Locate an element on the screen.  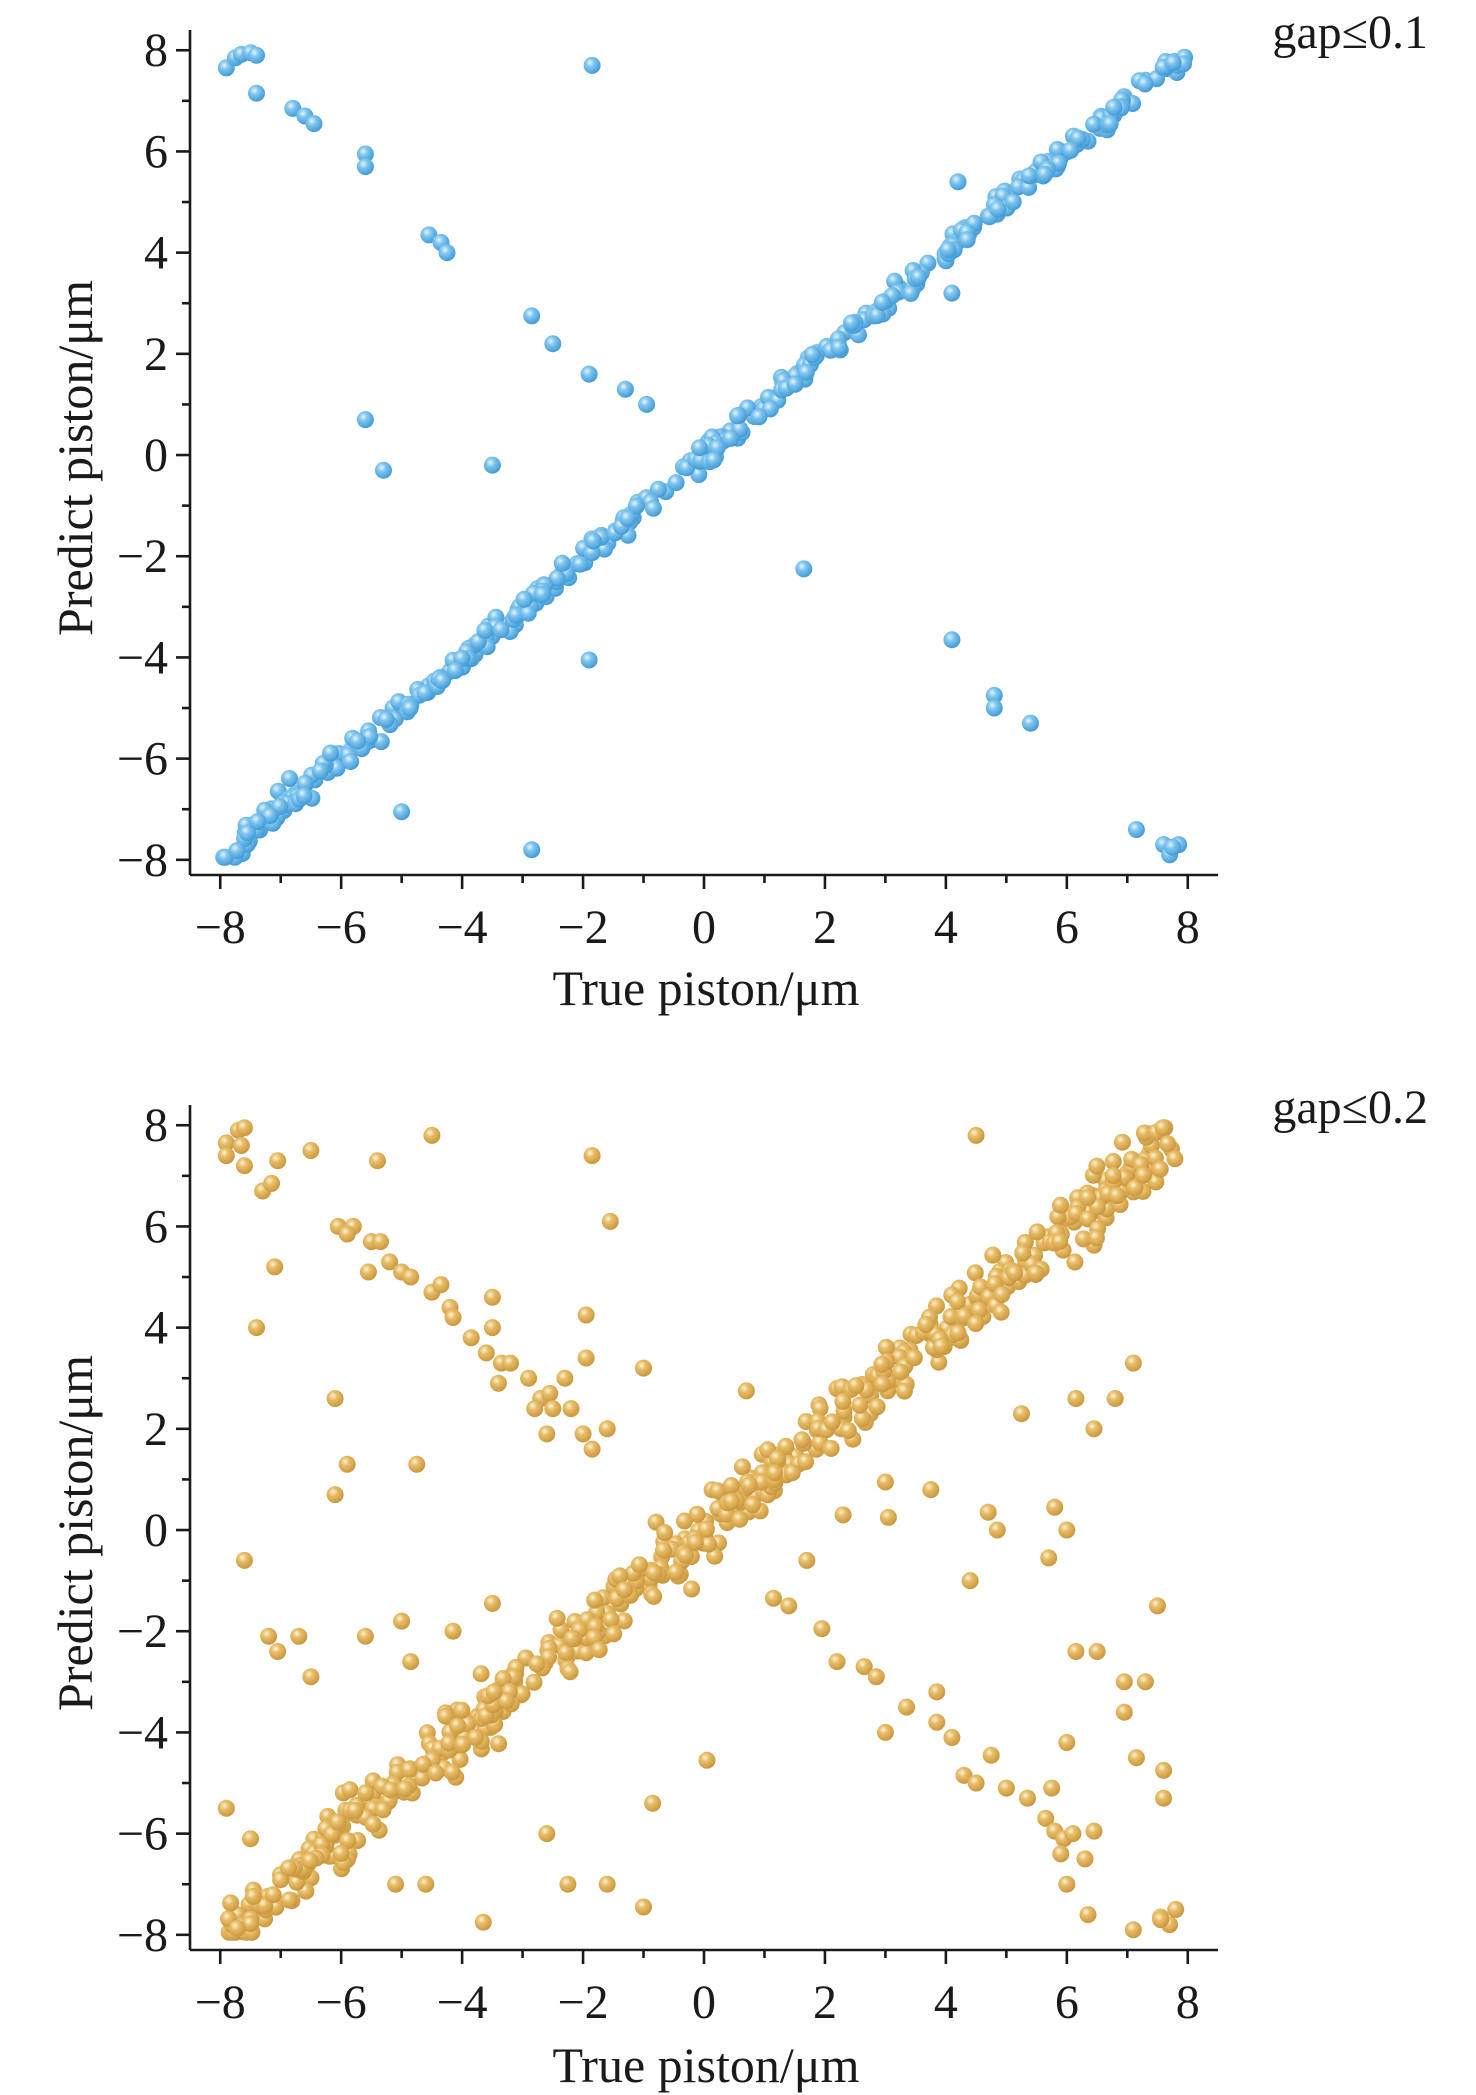
y-axis-title-top: Predict piston/μm is located at coordinates (75, 458).